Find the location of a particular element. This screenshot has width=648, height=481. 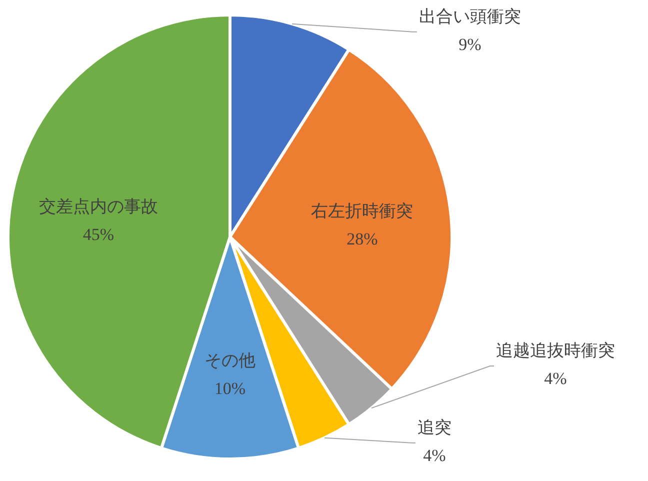

data-label: 10% is located at coordinates (230, 388).